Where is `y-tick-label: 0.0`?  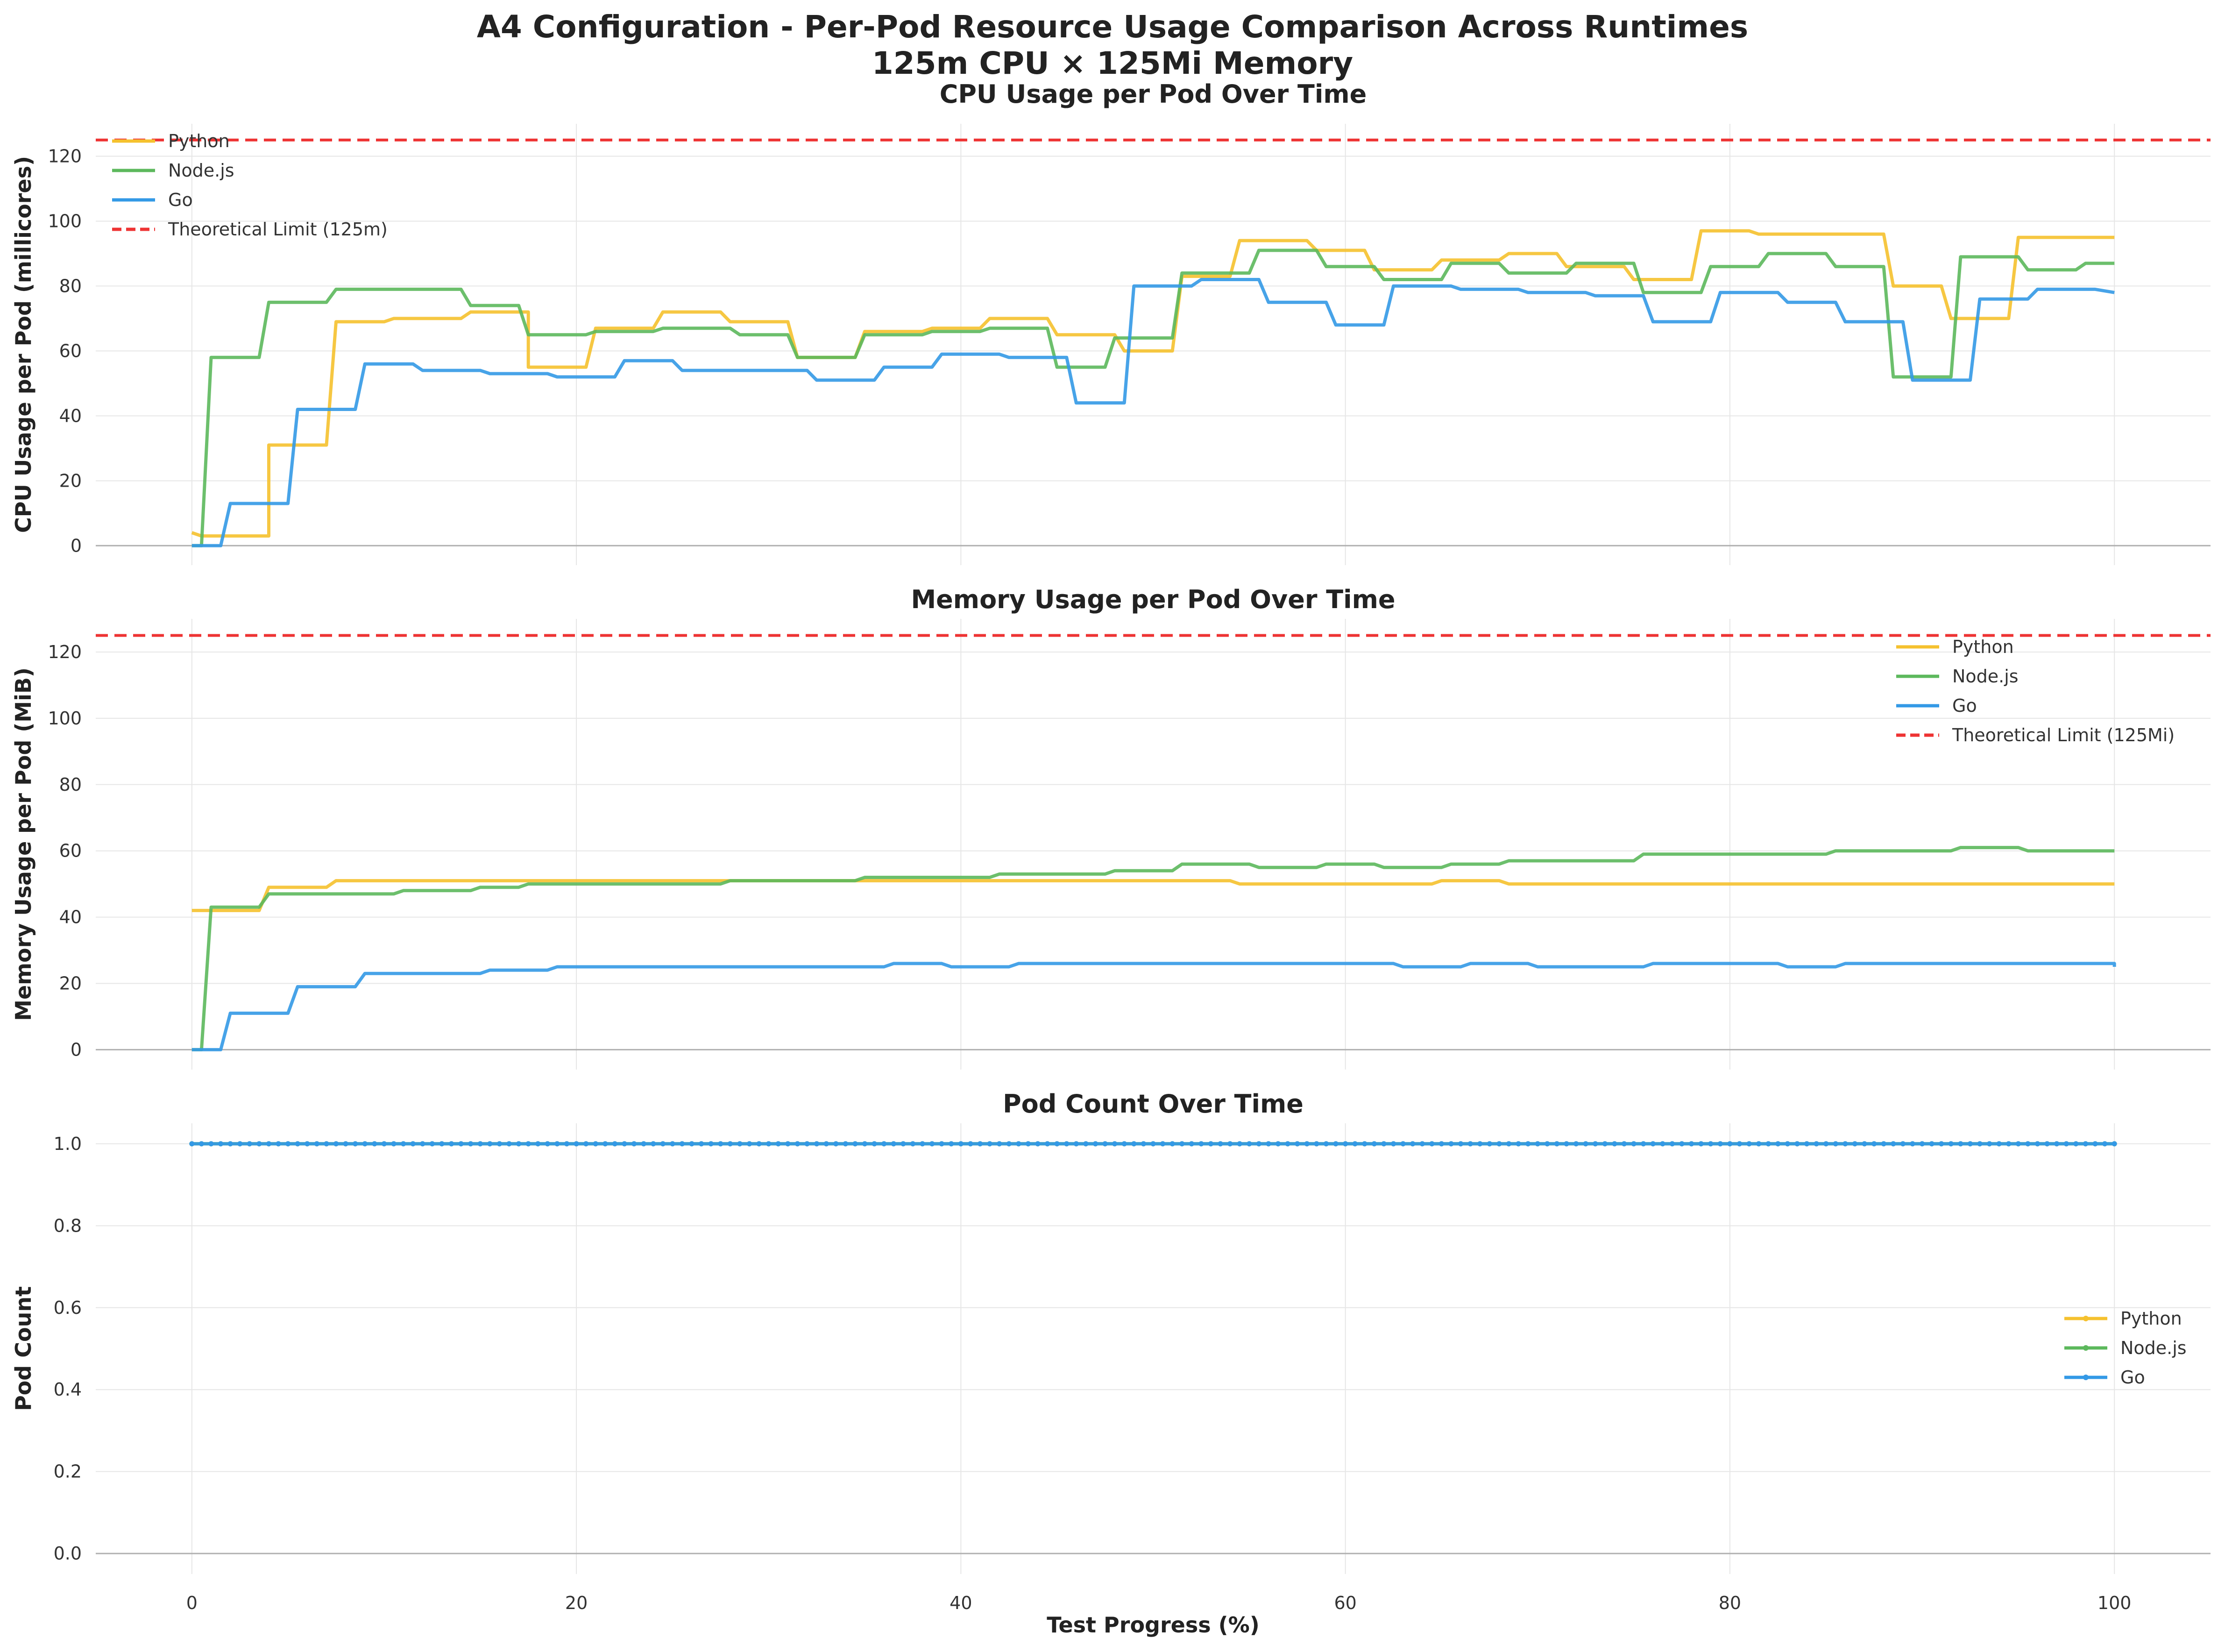
y-tick-label: 0.0 is located at coordinates (68, 1553).